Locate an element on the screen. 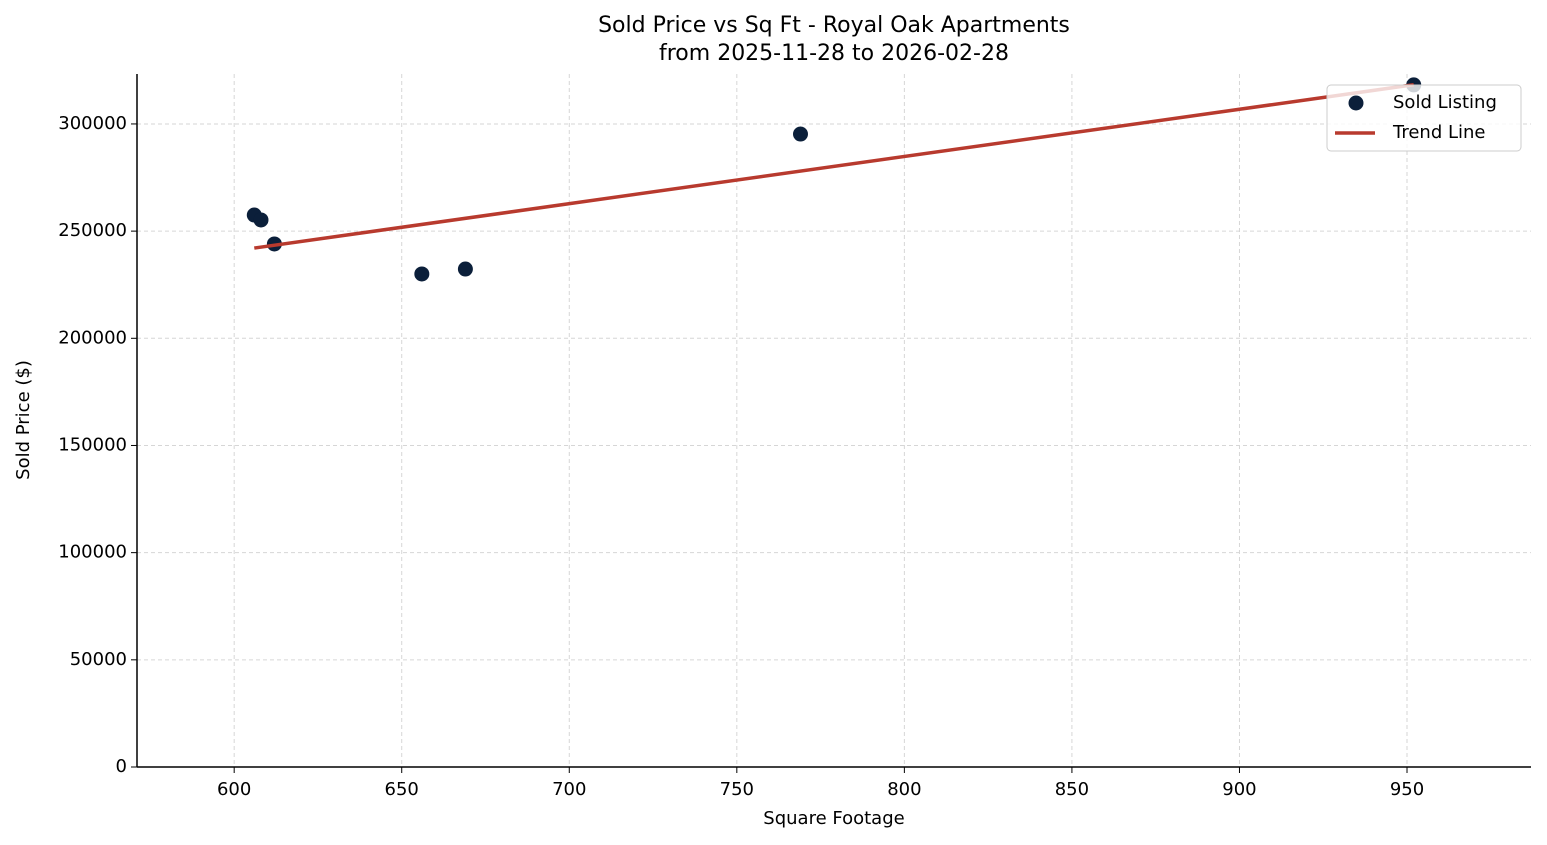 The width and height of the screenshot is (1547, 845). y-tick-label: 100000 is located at coordinates (92, 552).